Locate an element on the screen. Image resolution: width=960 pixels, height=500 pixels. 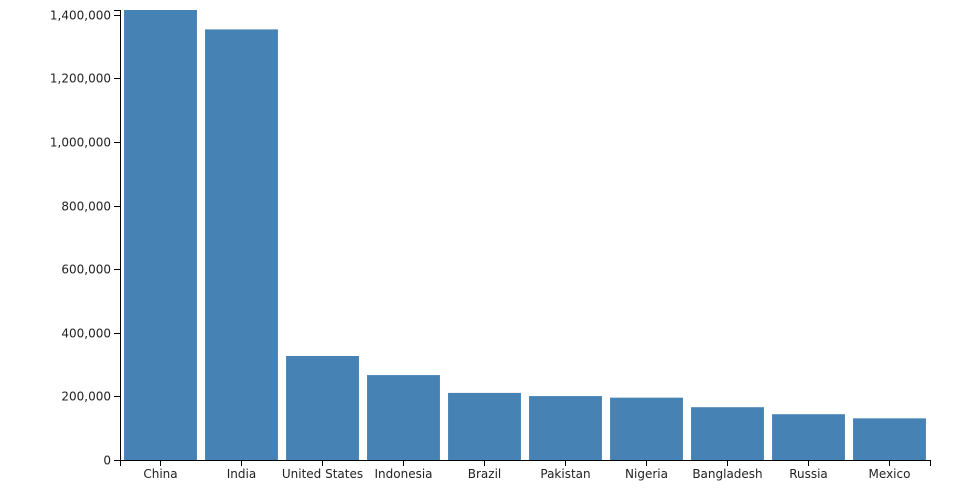
bar-mexico is located at coordinates (889, 439).